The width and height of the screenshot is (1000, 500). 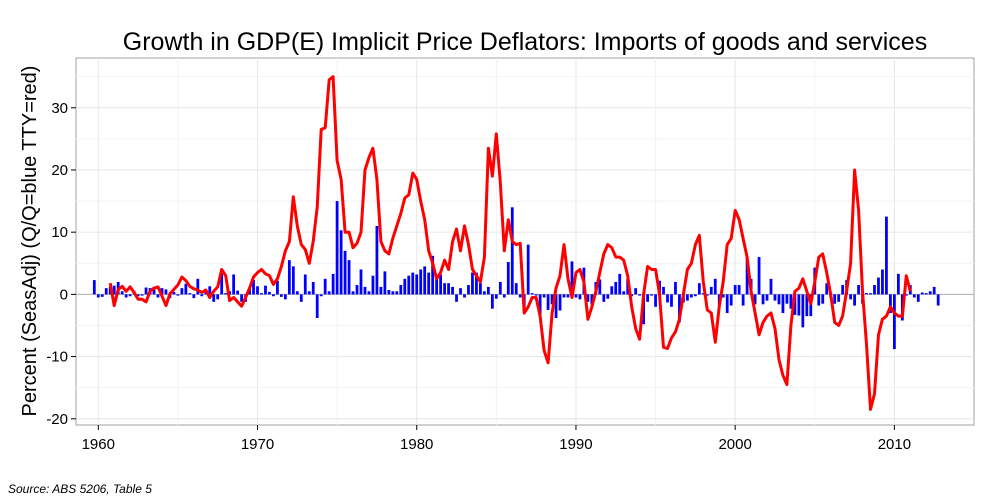 What do you see at coordinates (59, 170) in the screenshot?
I see `y-tick-label: 20` at bounding box center [59, 170].